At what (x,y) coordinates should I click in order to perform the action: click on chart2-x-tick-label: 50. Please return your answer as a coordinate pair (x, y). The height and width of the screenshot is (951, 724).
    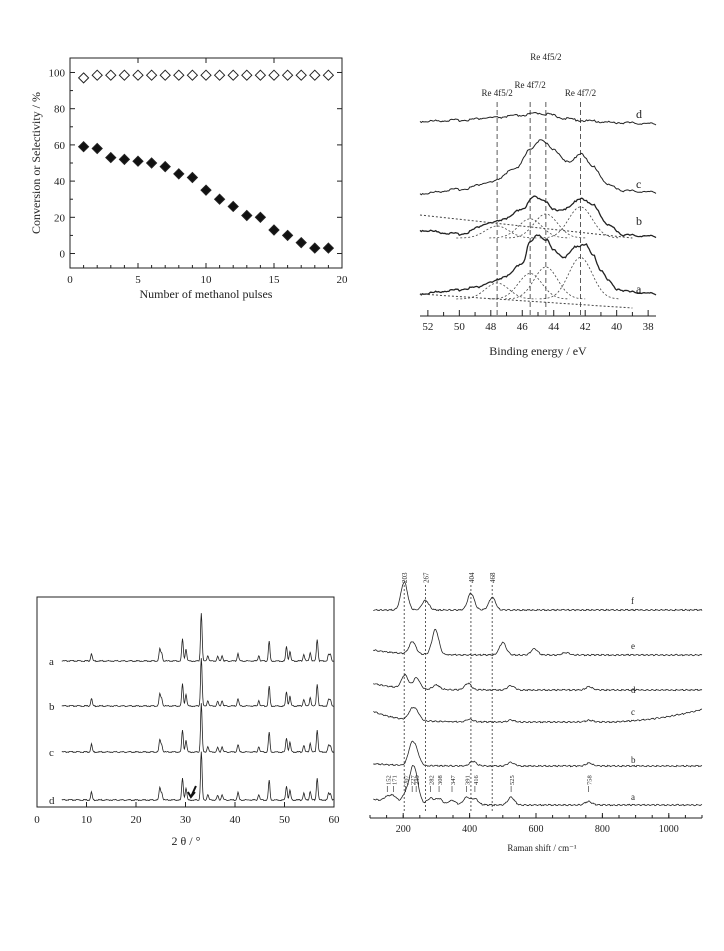
    Looking at the image, I should click on (460, 327).